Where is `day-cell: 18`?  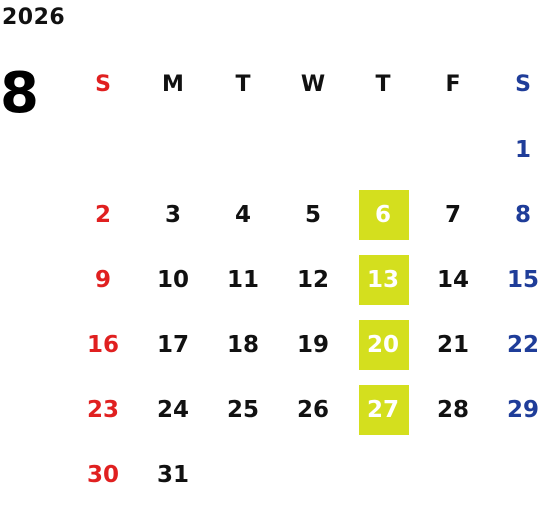
day-cell: 18 is located at coordinates (242, 344).